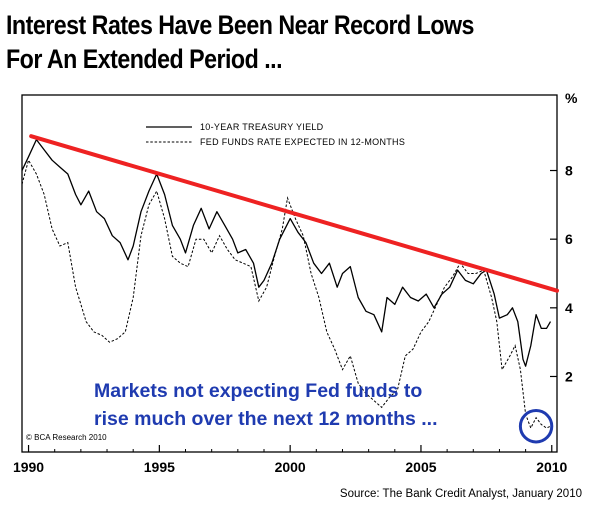  What do you see at coordinates (569, 308) in the screenshot?
I see `y-tick-label: 4` at bounding box center [569, 308].